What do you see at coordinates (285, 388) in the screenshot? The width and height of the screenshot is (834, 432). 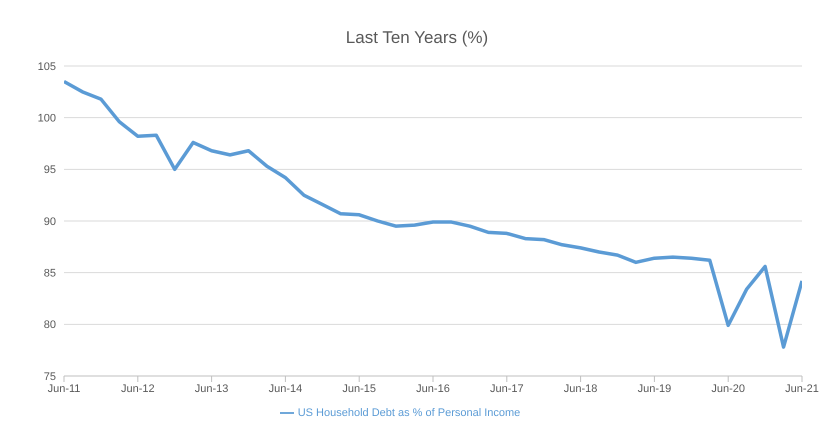 I see `x-tick-label: Jun-14` at bounding box center [285, 388].